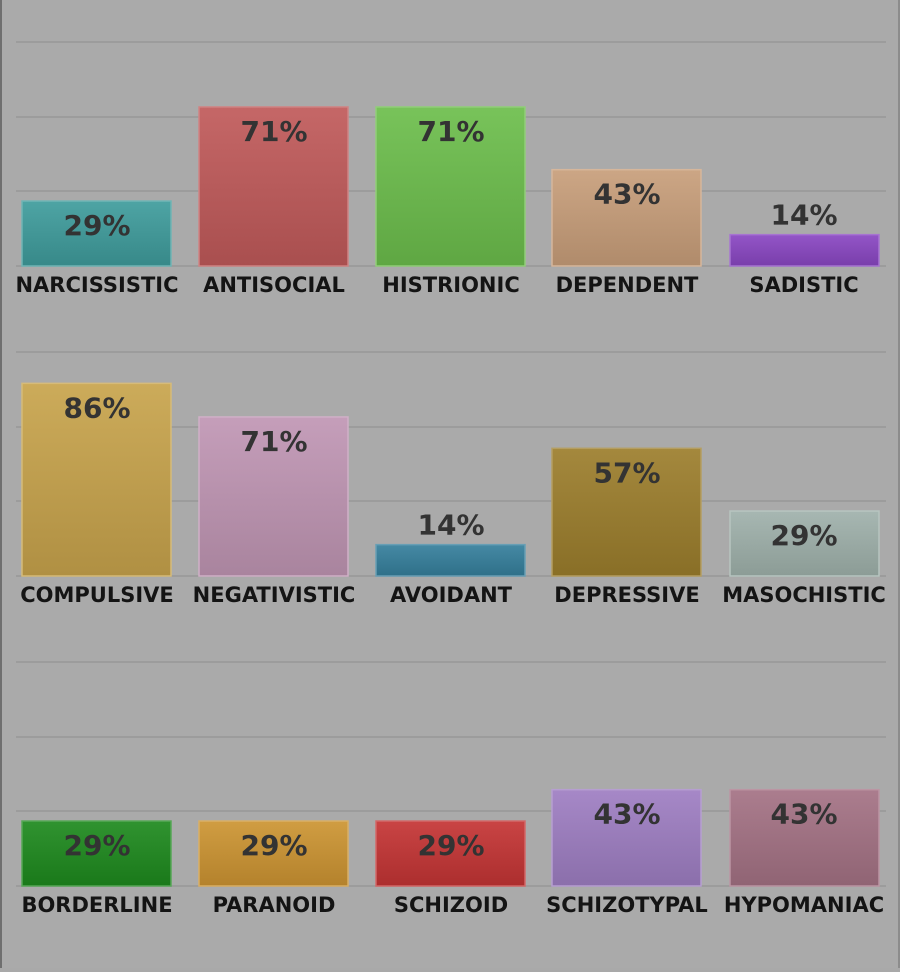  What do you see at coordinates (1, 484) in the screenshot?
I see `frame-left-edge` at bounding box center [1, 484].